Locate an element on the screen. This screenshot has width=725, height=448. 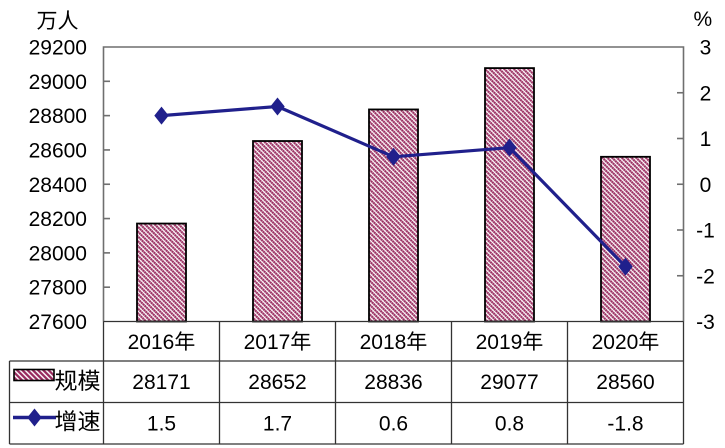
svg-text: 29000 is located at coordinates (58, 82).